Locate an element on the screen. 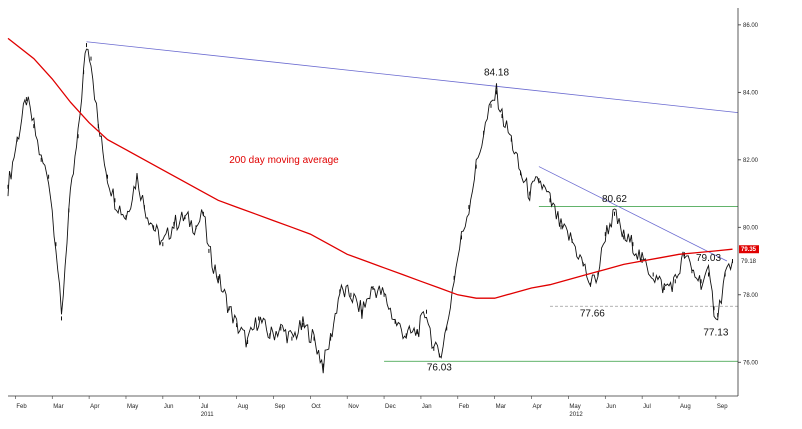 Image resolution: width=802 pixels, height=429 pixels. x-tick-label: Aug is located at coordinates (685, 407).